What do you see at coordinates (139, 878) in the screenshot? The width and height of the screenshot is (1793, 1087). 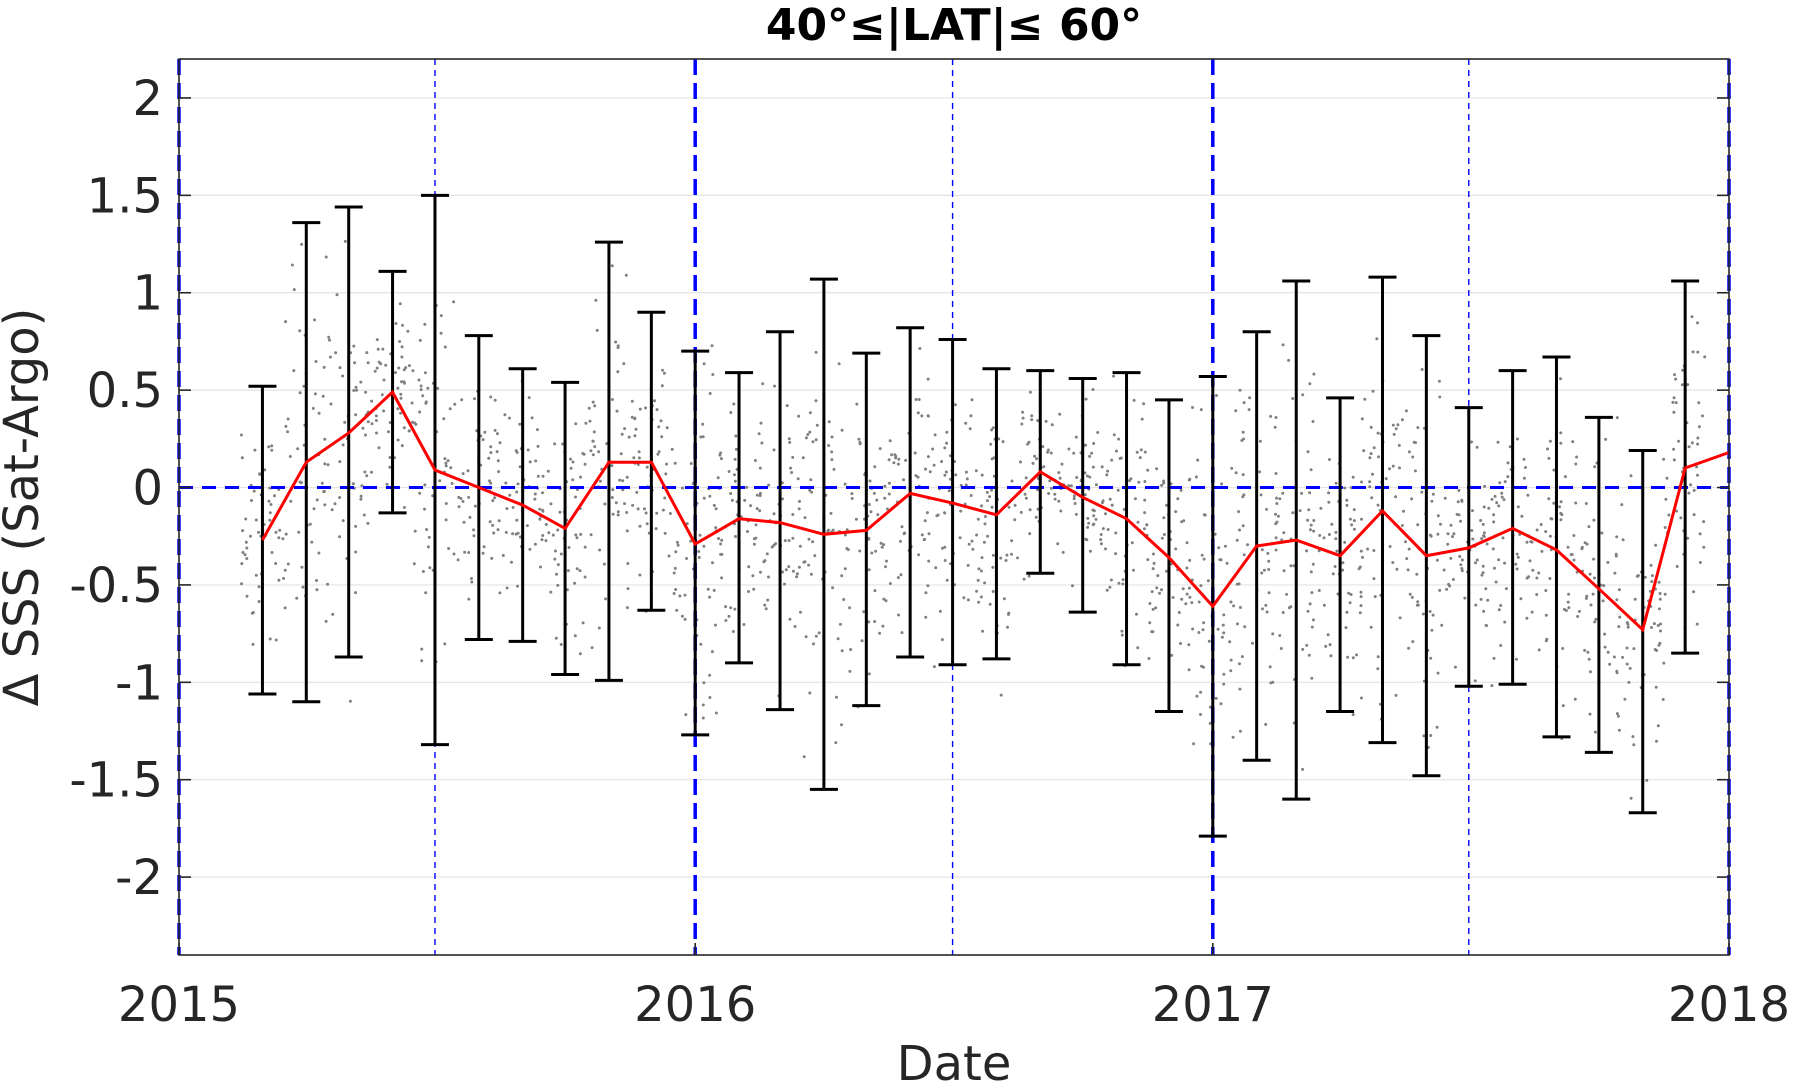 I see `y-tick-label: -2` at bounding box center [139, 878].